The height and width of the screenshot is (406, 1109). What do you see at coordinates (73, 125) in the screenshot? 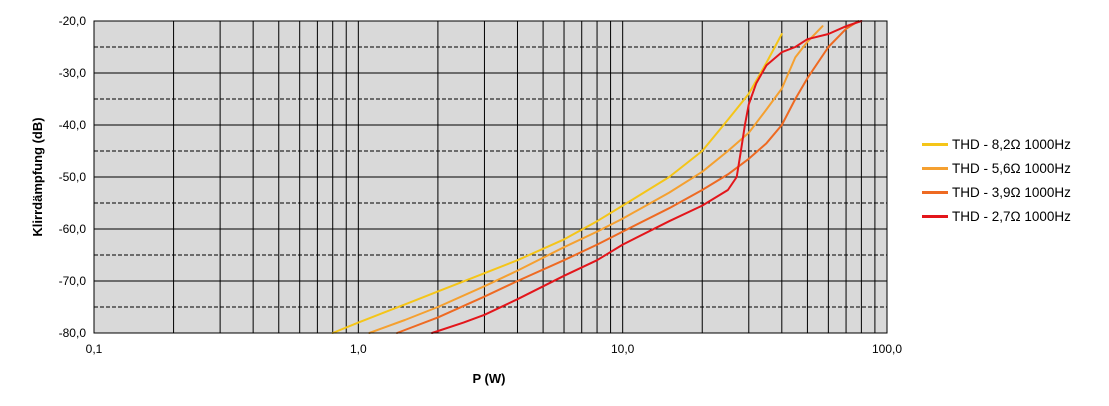
I see `y-tick-label: -40,0` at bounding box center [73, 125].